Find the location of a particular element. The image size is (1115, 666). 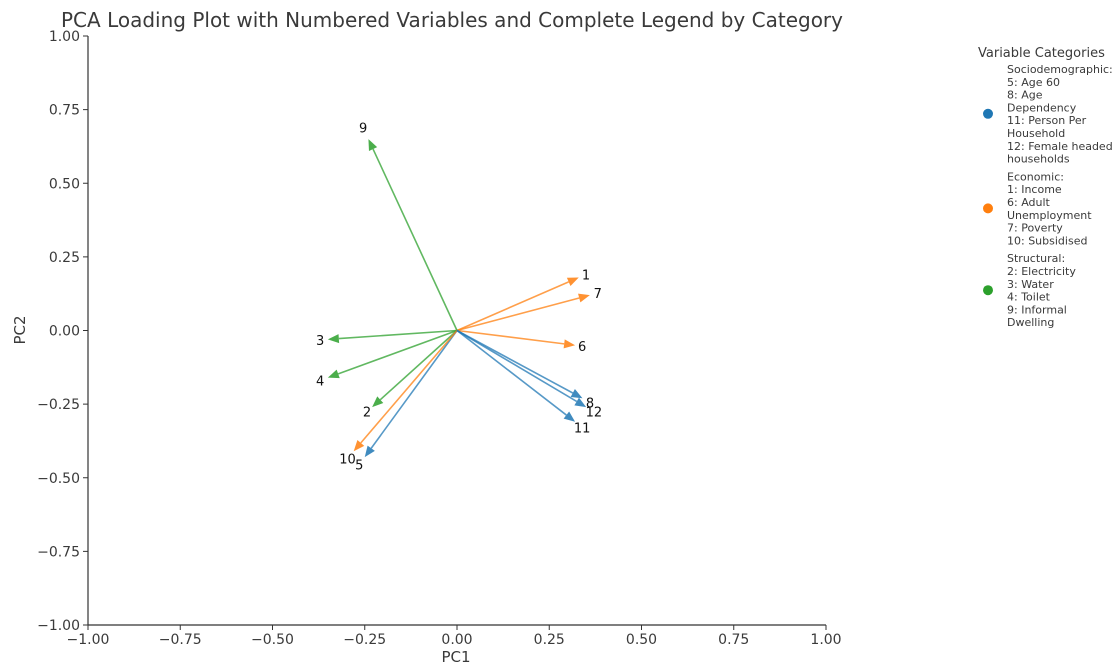

vector-3-line is located at coordinates (398, 334).